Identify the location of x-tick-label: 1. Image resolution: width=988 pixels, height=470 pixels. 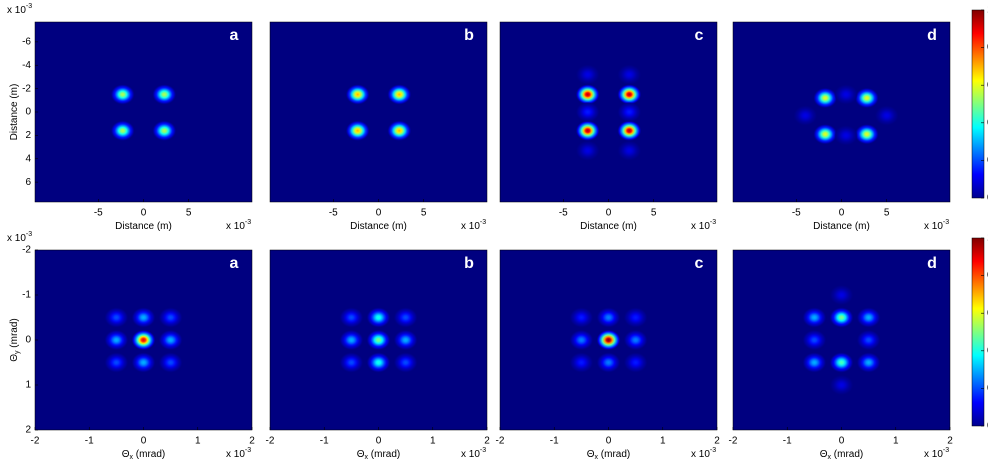
(433, 441).